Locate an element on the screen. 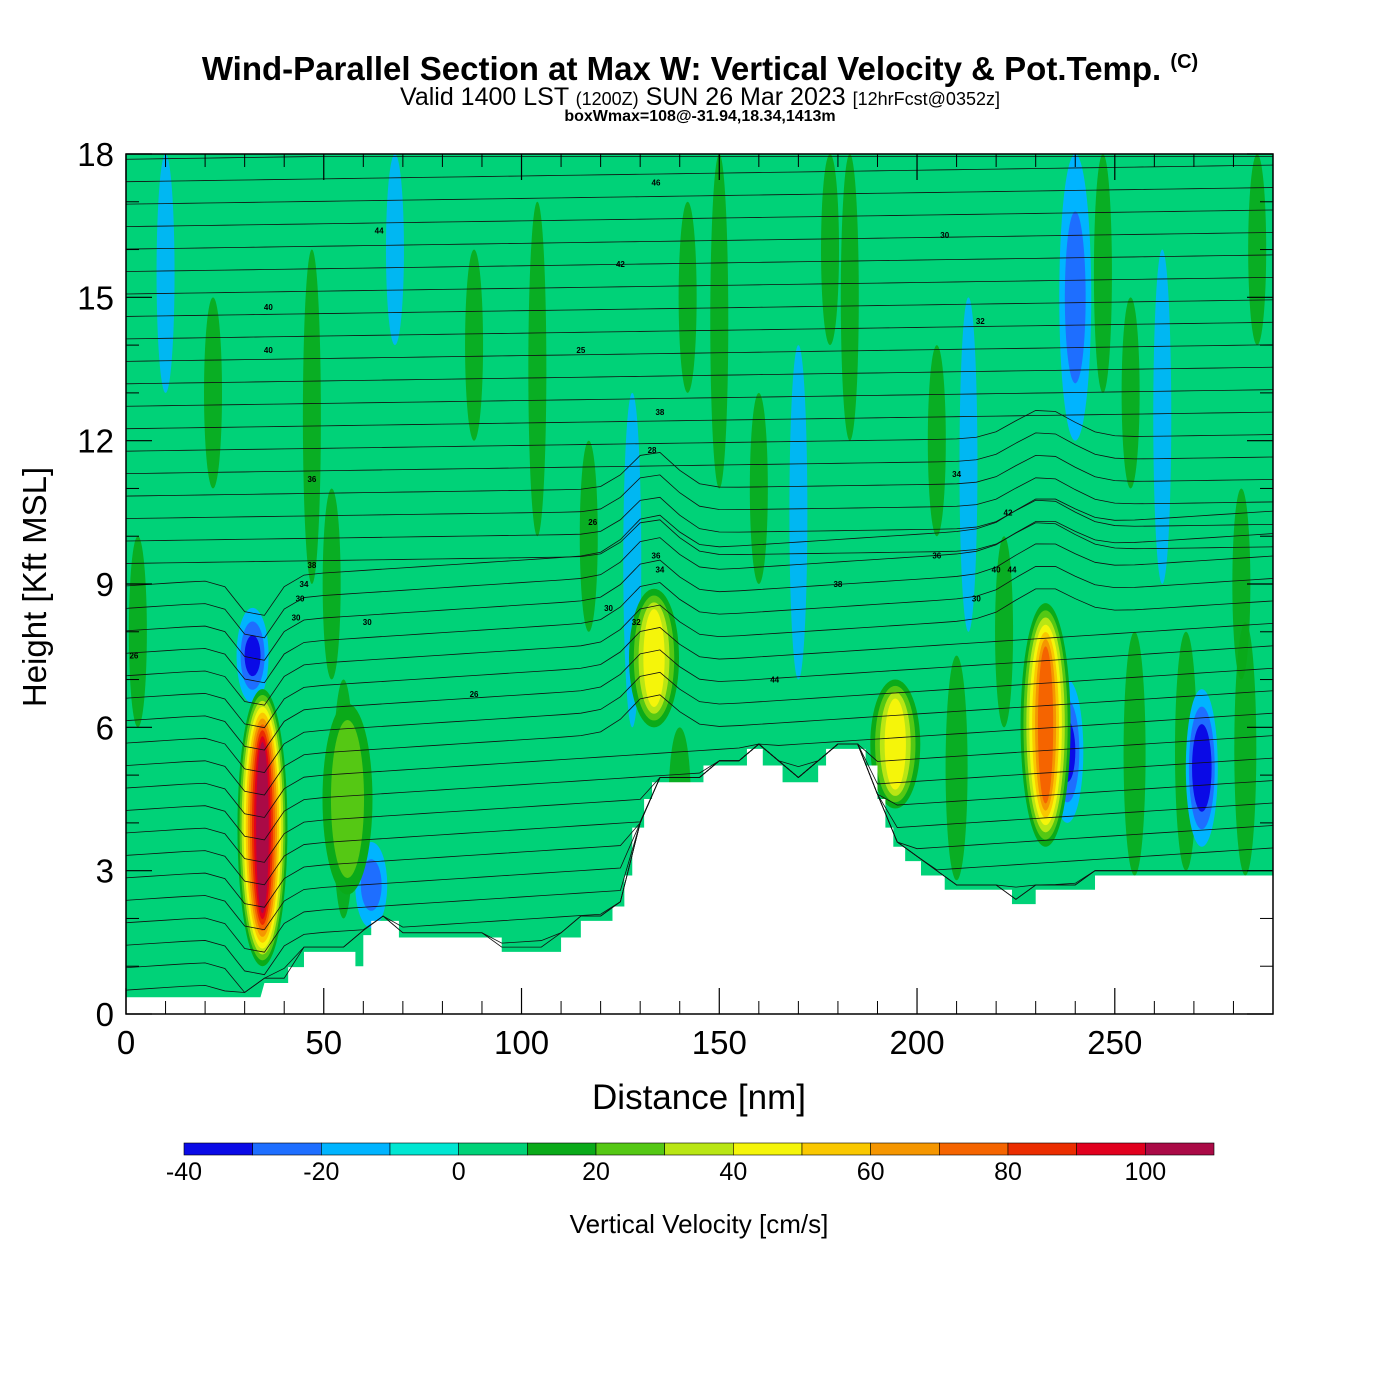 The image size is (1400, 1400). theta-label: 46 is located at coordinates (656, 183).